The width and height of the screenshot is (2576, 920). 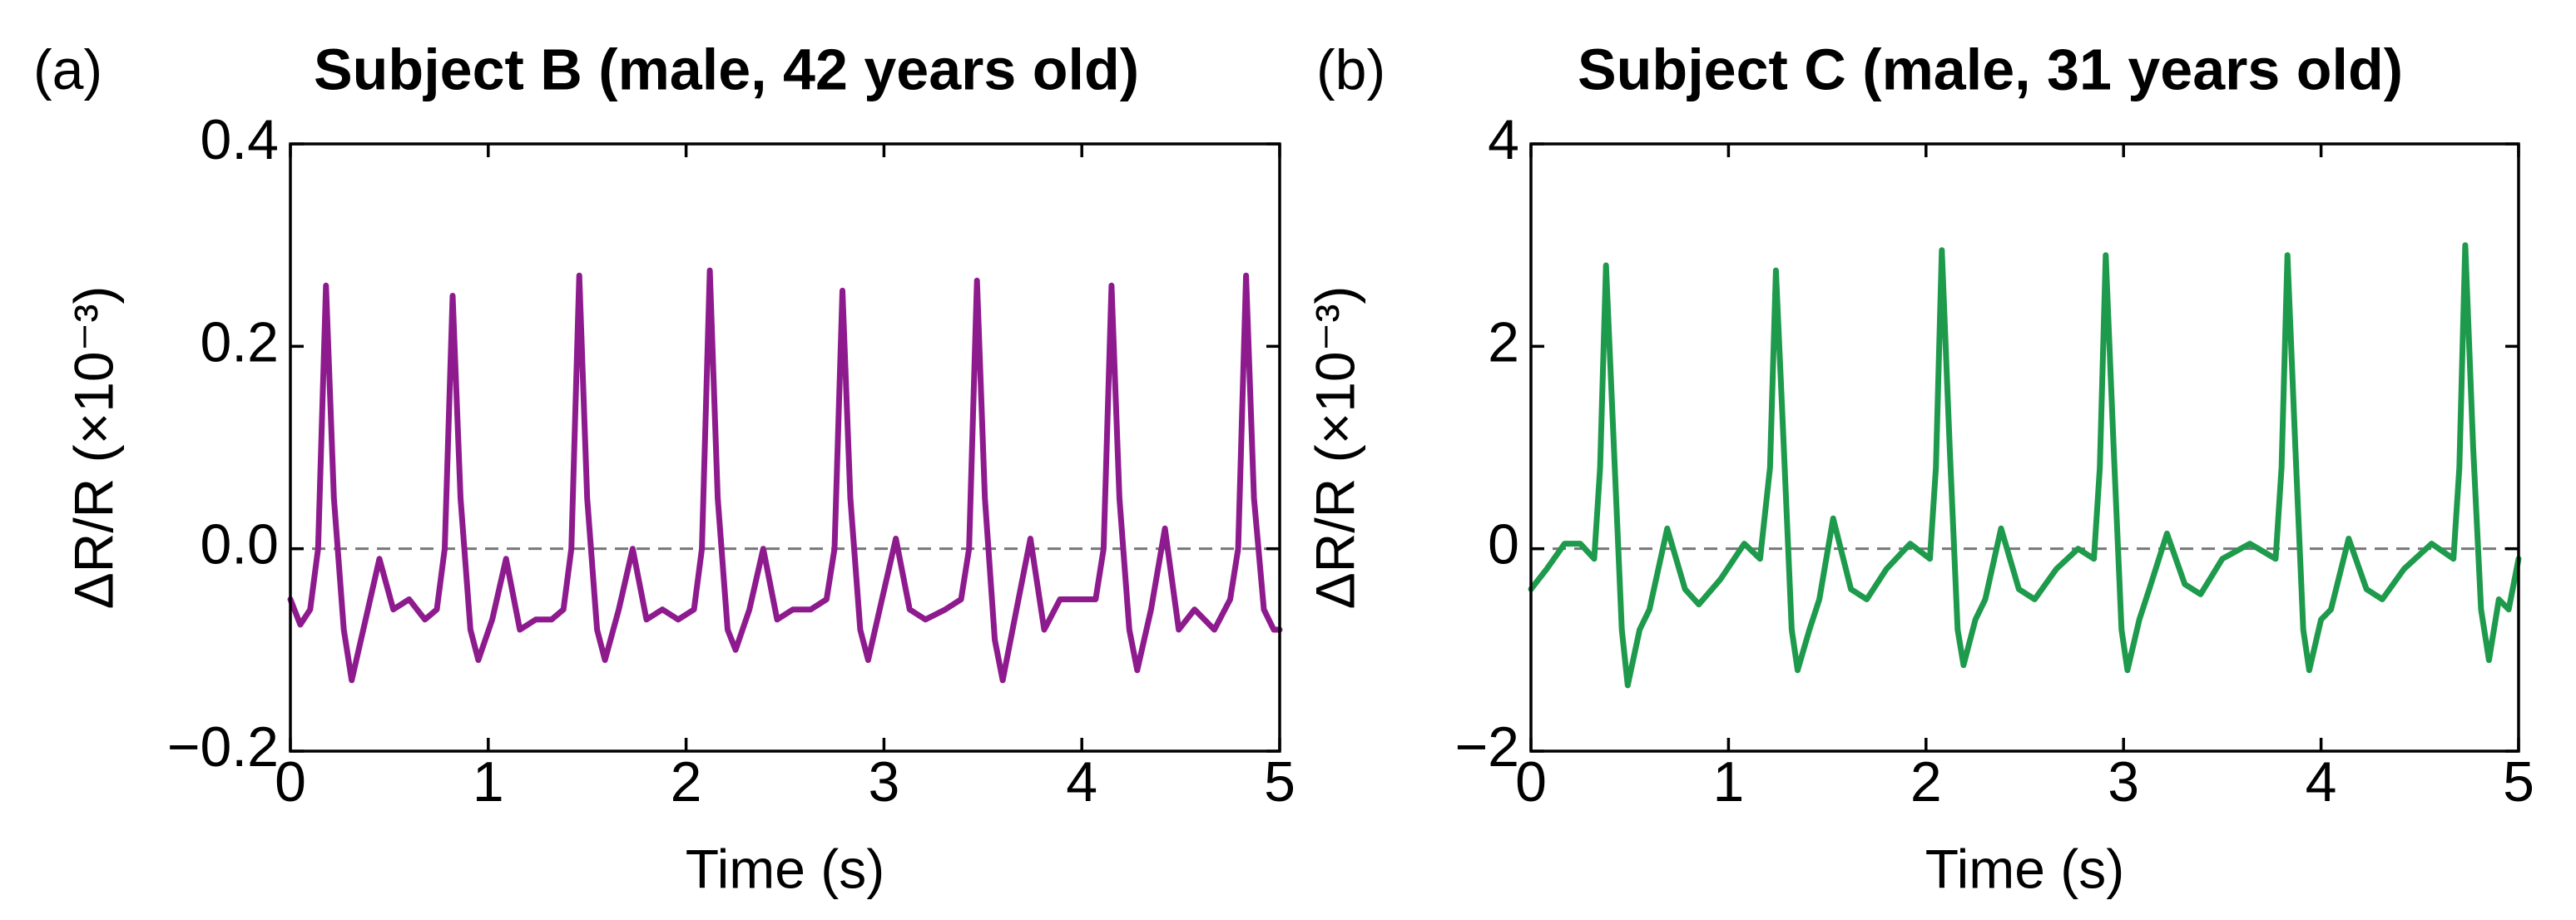 What do you see at coordinates (1991, 69) in the screenshot?
I see `chart-title: Subject C (male, 31 years old)` at bounding box center [1991, 69].